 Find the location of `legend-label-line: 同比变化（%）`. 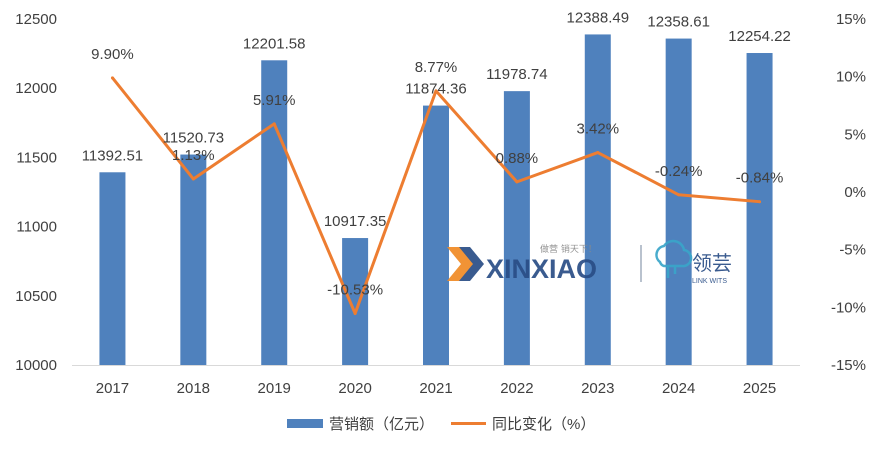

legend-label-line: 同比变化（%） is located at coordinates (543, 424).